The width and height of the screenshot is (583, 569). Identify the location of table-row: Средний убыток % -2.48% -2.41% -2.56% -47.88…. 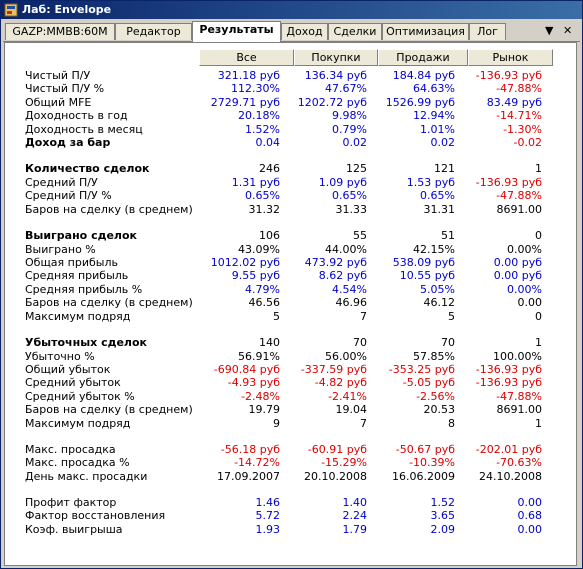
(290, 396).